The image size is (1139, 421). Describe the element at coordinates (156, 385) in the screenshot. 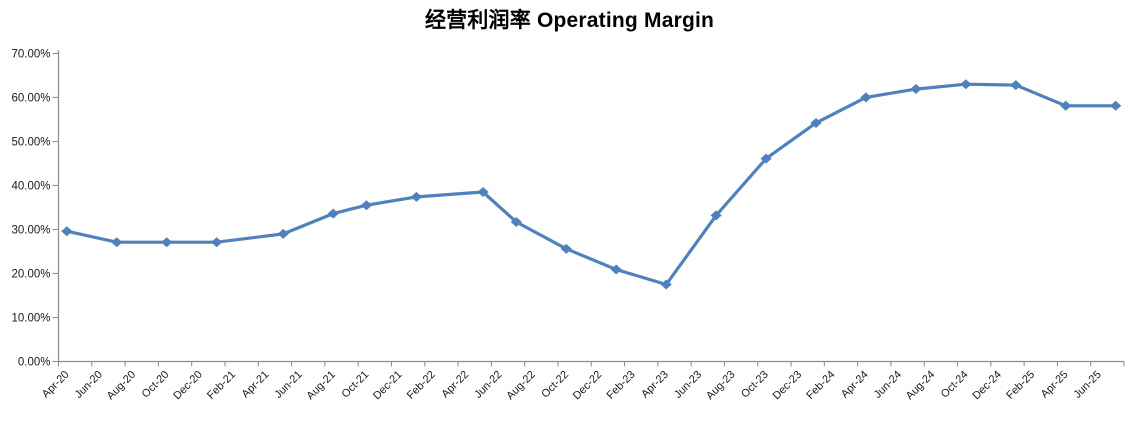

I see `x-tick-label: Oct-20` at that location.